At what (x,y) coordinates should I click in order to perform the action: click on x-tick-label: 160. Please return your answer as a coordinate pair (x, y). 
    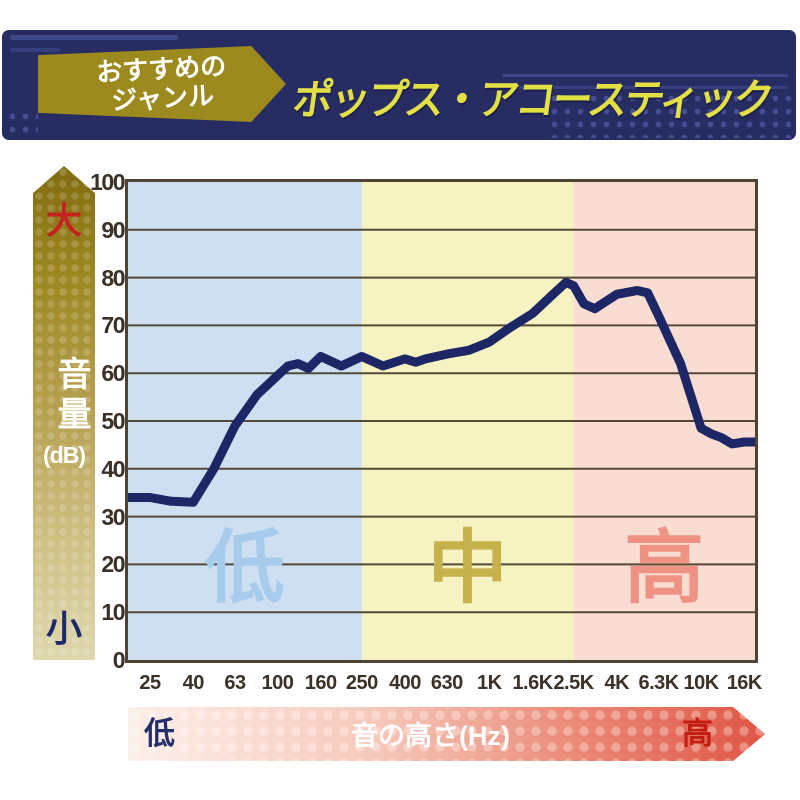
    Looking at the image, I should click on (320, 683).